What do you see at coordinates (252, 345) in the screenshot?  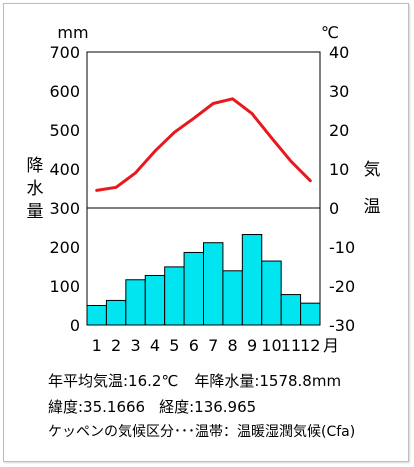 I see `month-label-9: 9` at bounding box center [252, 345].